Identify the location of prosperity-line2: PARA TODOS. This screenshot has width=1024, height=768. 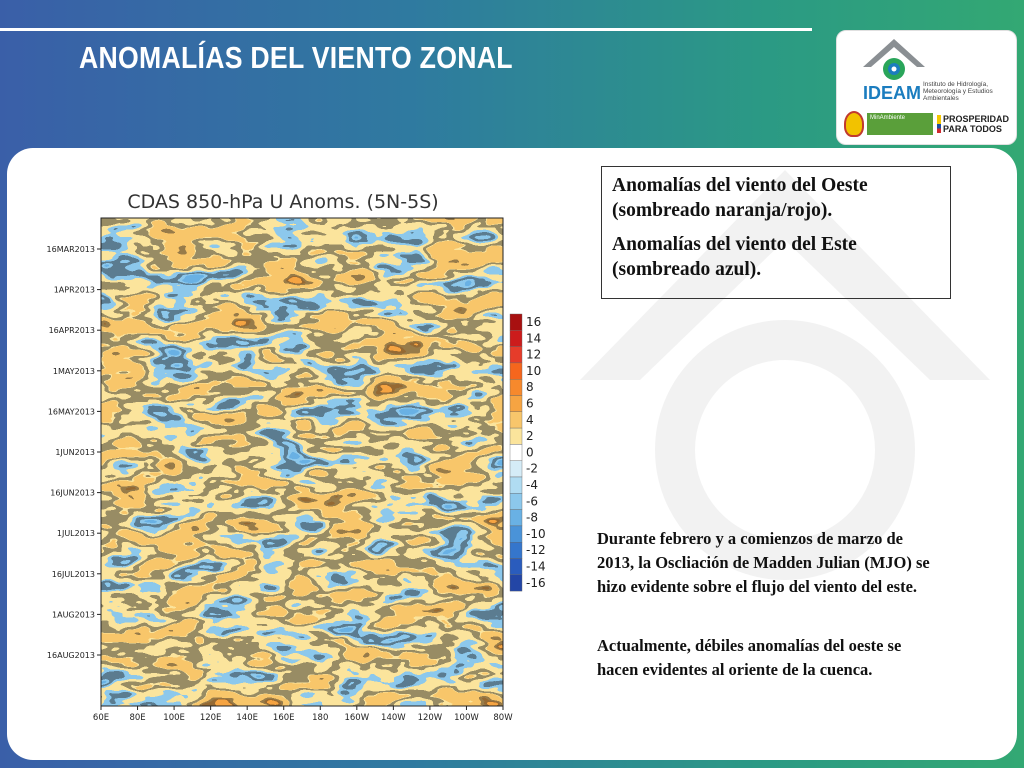
(972, 129).